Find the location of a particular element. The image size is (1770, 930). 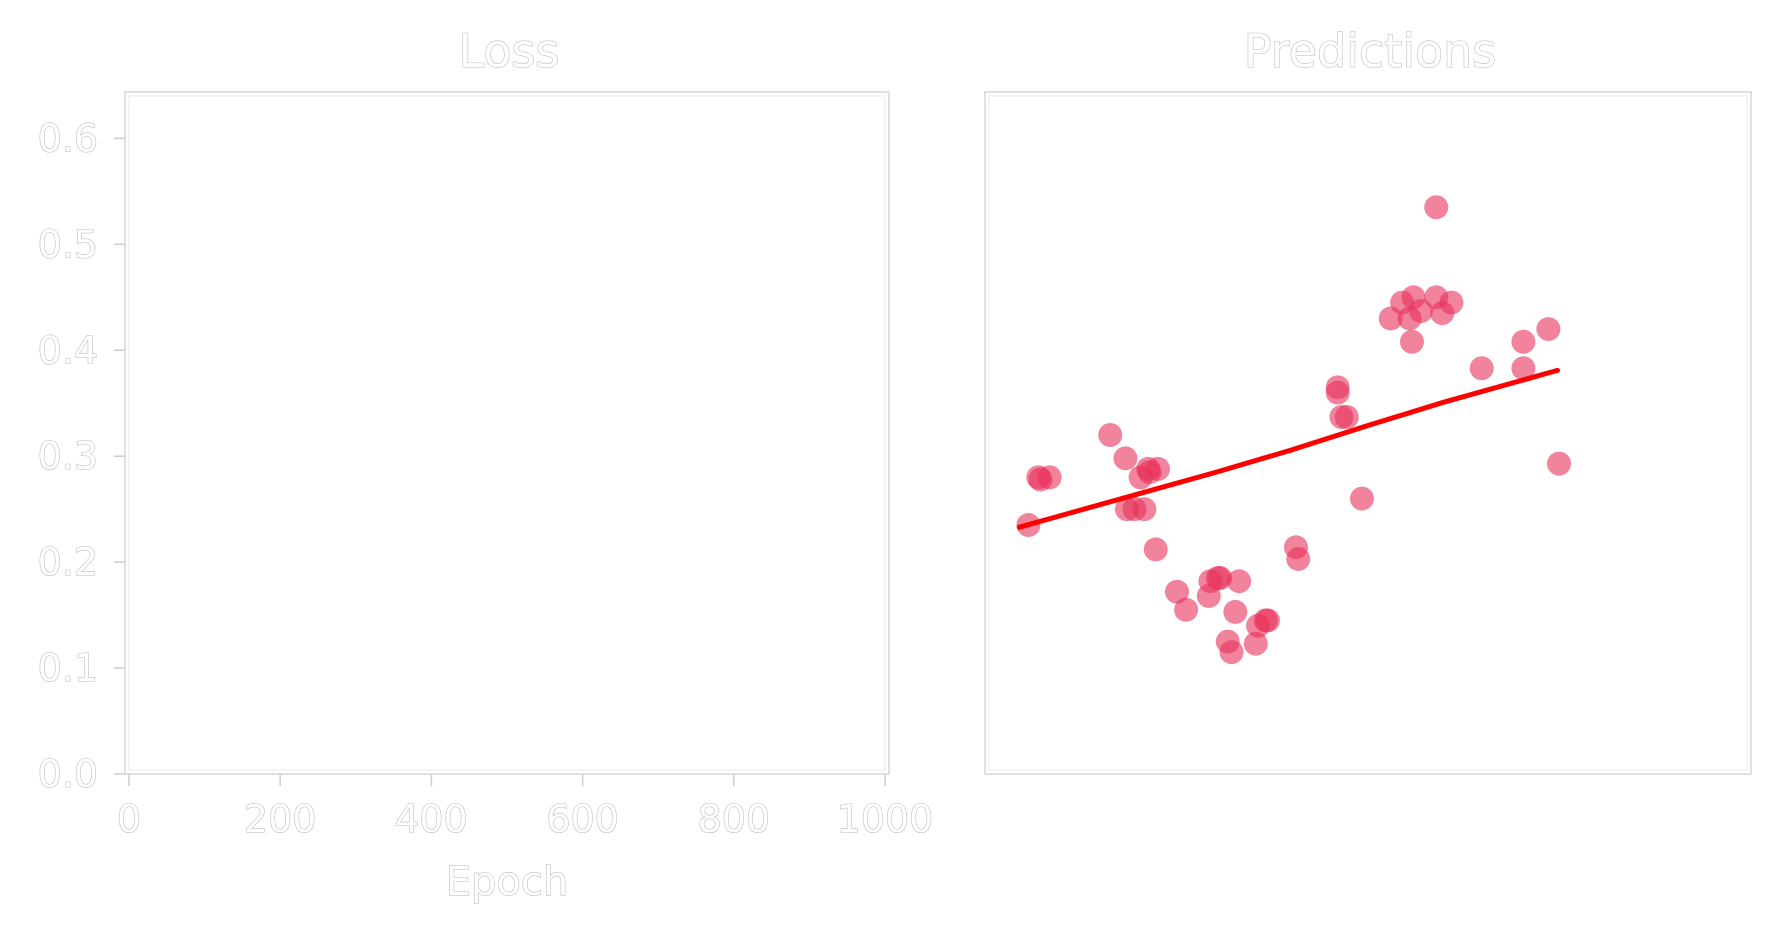

loss-x-axis-label: Epoch is located at coordinates (507, 882).